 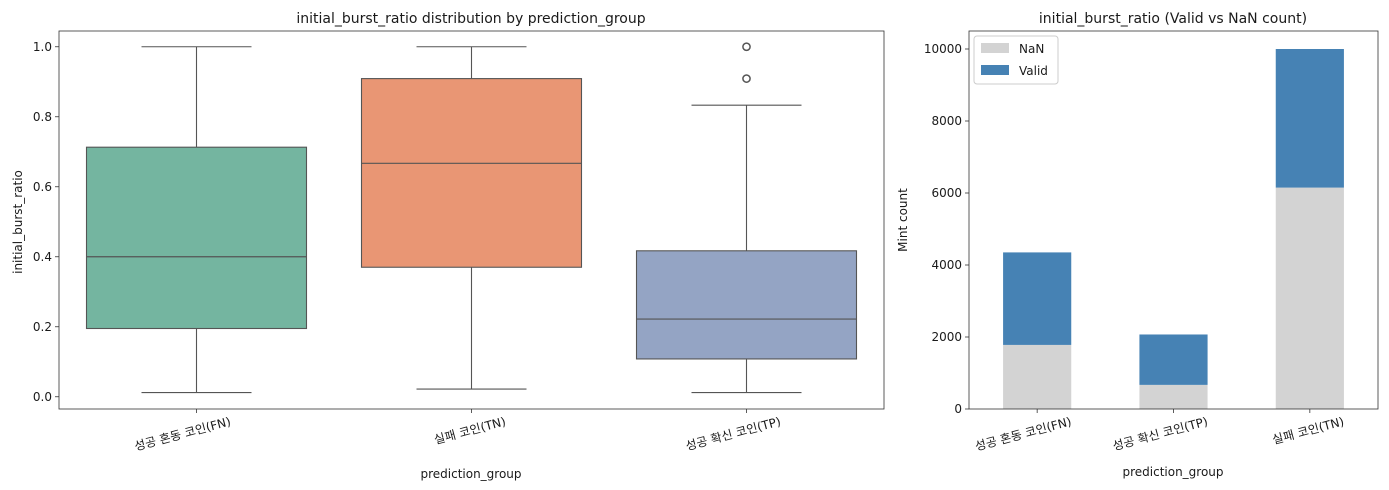 I want to click on stacked-bar-x-axis-label: prediction_group, so click(x=1172, y=472).